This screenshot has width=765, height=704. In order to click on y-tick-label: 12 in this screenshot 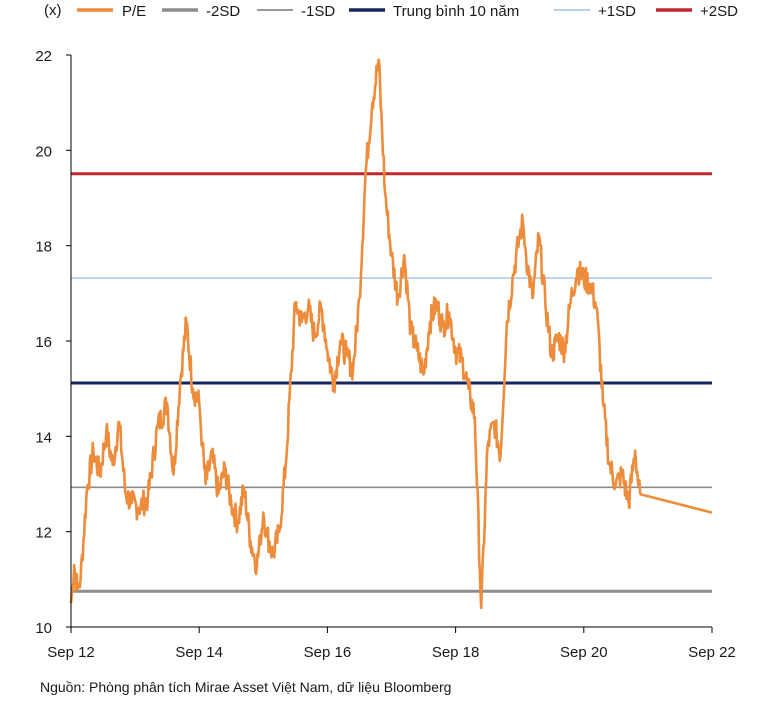, I will do `click(43, 533)`.